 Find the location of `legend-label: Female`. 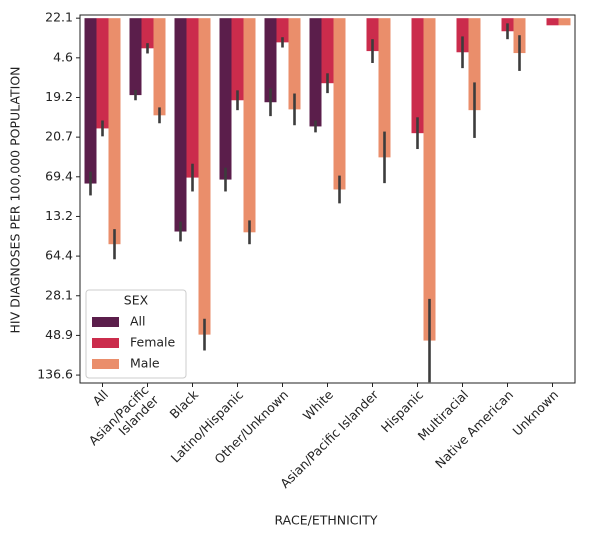

legend-label: Female is located at coordinates (153, 342).